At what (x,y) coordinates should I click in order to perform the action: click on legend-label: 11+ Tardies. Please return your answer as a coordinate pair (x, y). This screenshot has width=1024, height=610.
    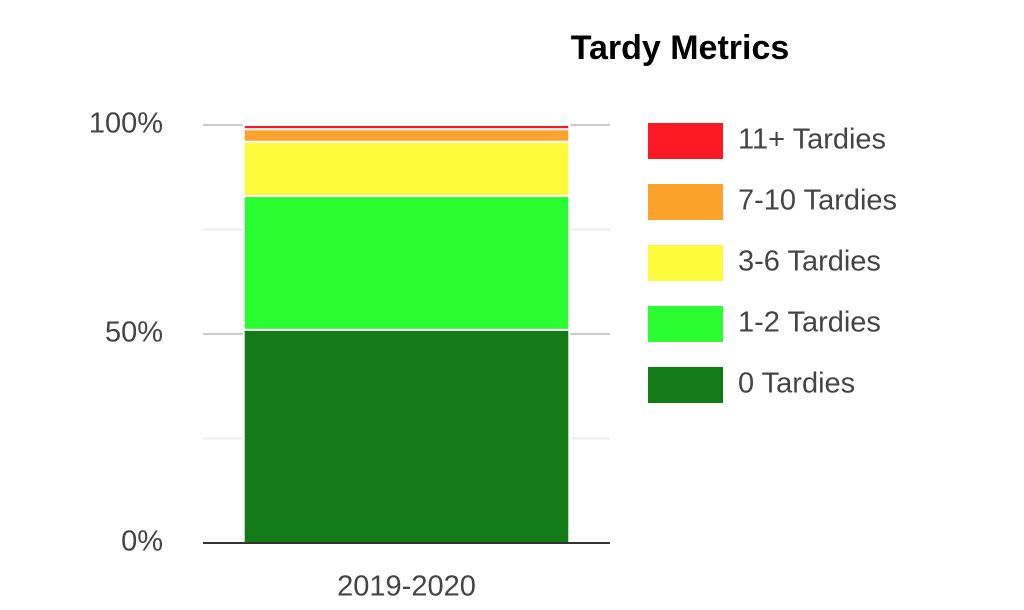
    Looking at the image, I should click on (812, 140).